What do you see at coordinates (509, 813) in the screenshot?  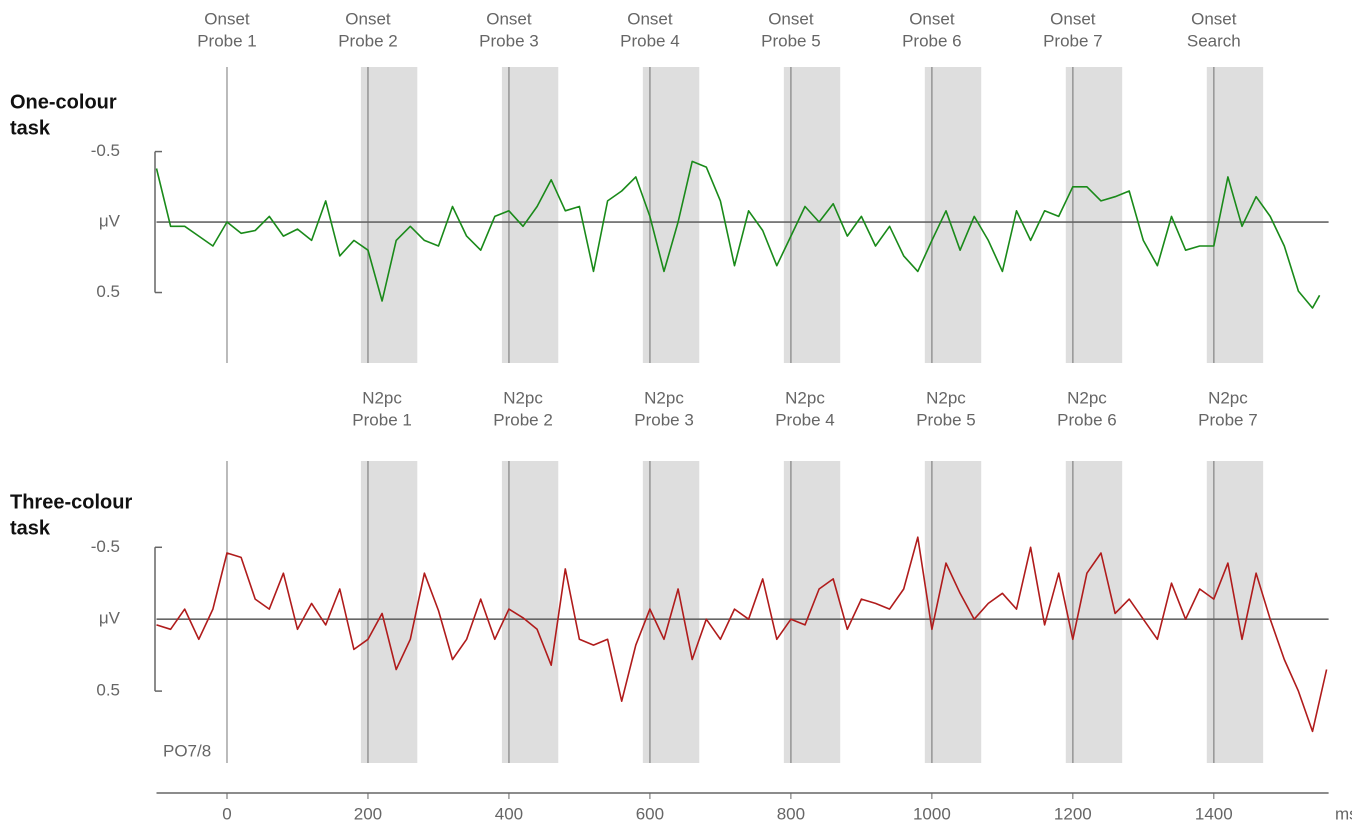 I see `x-tick-label: 400` at bounding box center [509, 813].